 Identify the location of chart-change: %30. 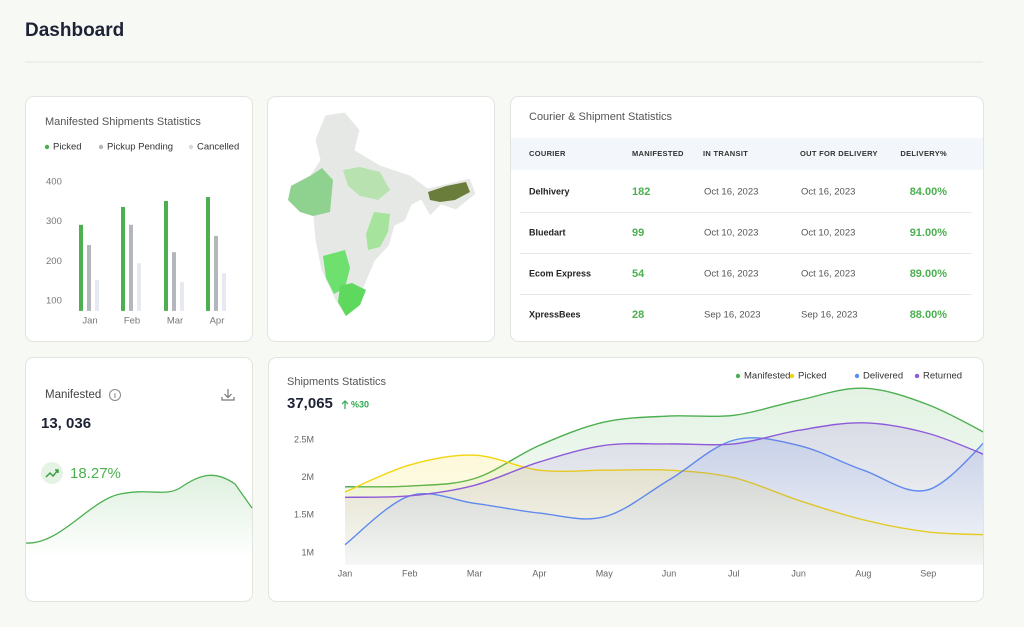
(360, 404).